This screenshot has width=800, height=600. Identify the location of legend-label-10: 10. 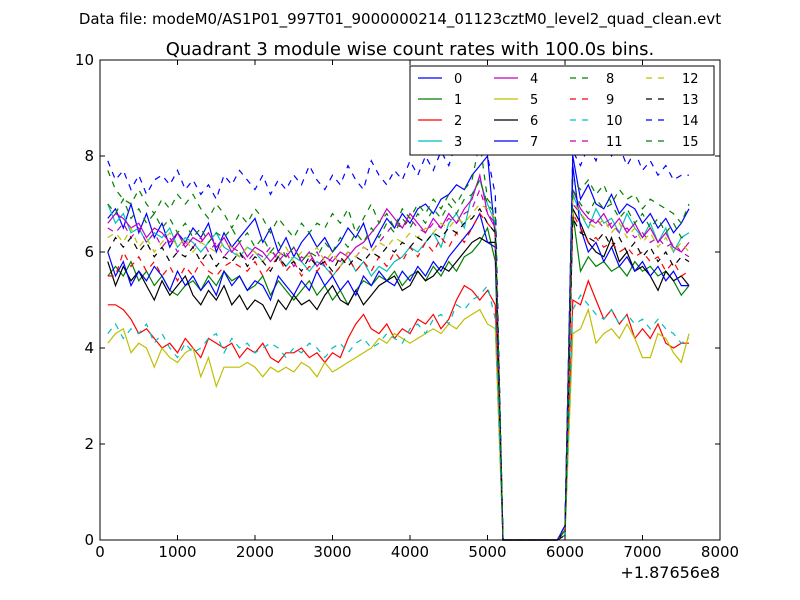
(614, 121).